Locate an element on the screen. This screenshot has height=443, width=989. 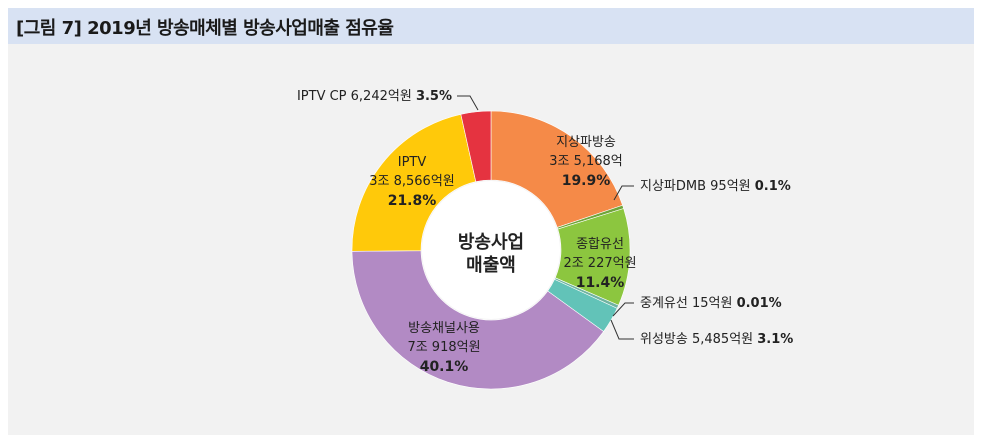
slice-label-name-3: 종합유선 is located at coordinates (600, 244).